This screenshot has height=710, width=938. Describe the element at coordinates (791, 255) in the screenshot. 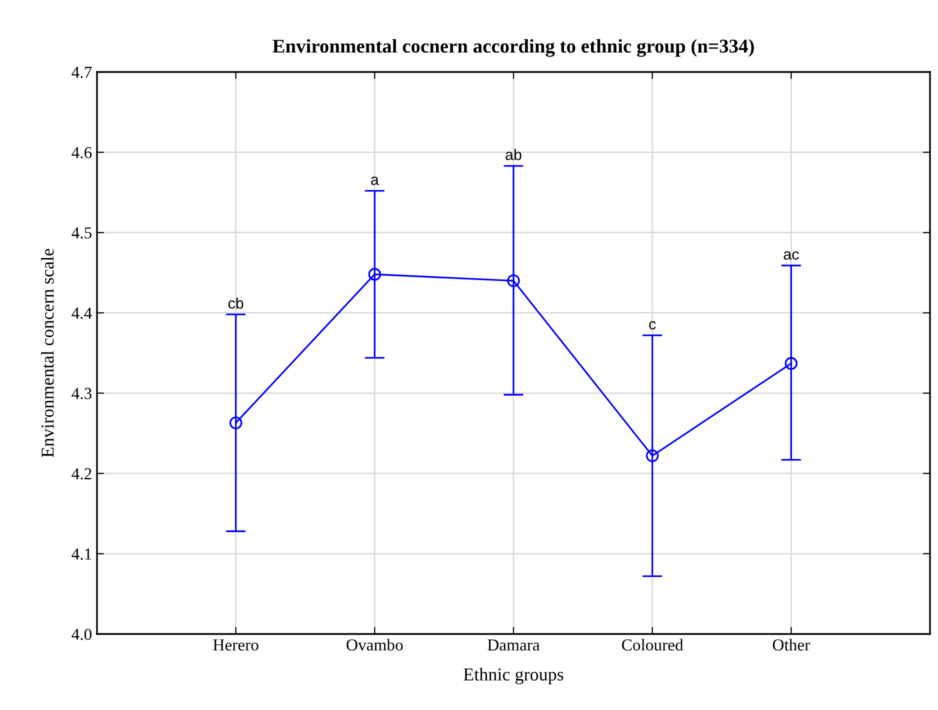

I see `annotation: ac` at that location.